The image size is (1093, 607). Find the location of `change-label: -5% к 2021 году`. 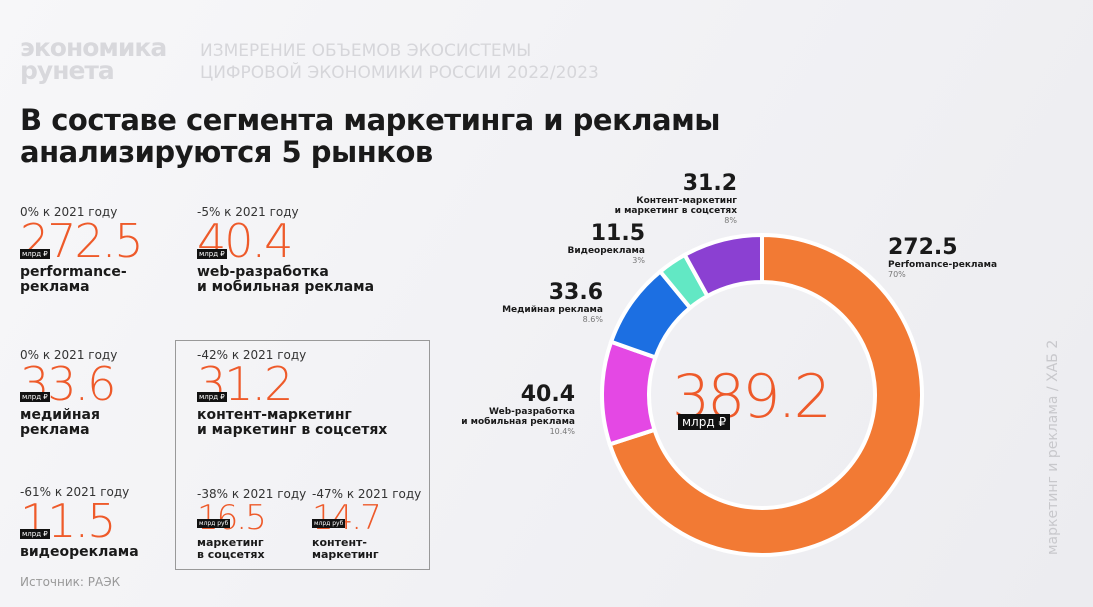

change-label: -5% к 2021 году is located at coordinates (248, 212).